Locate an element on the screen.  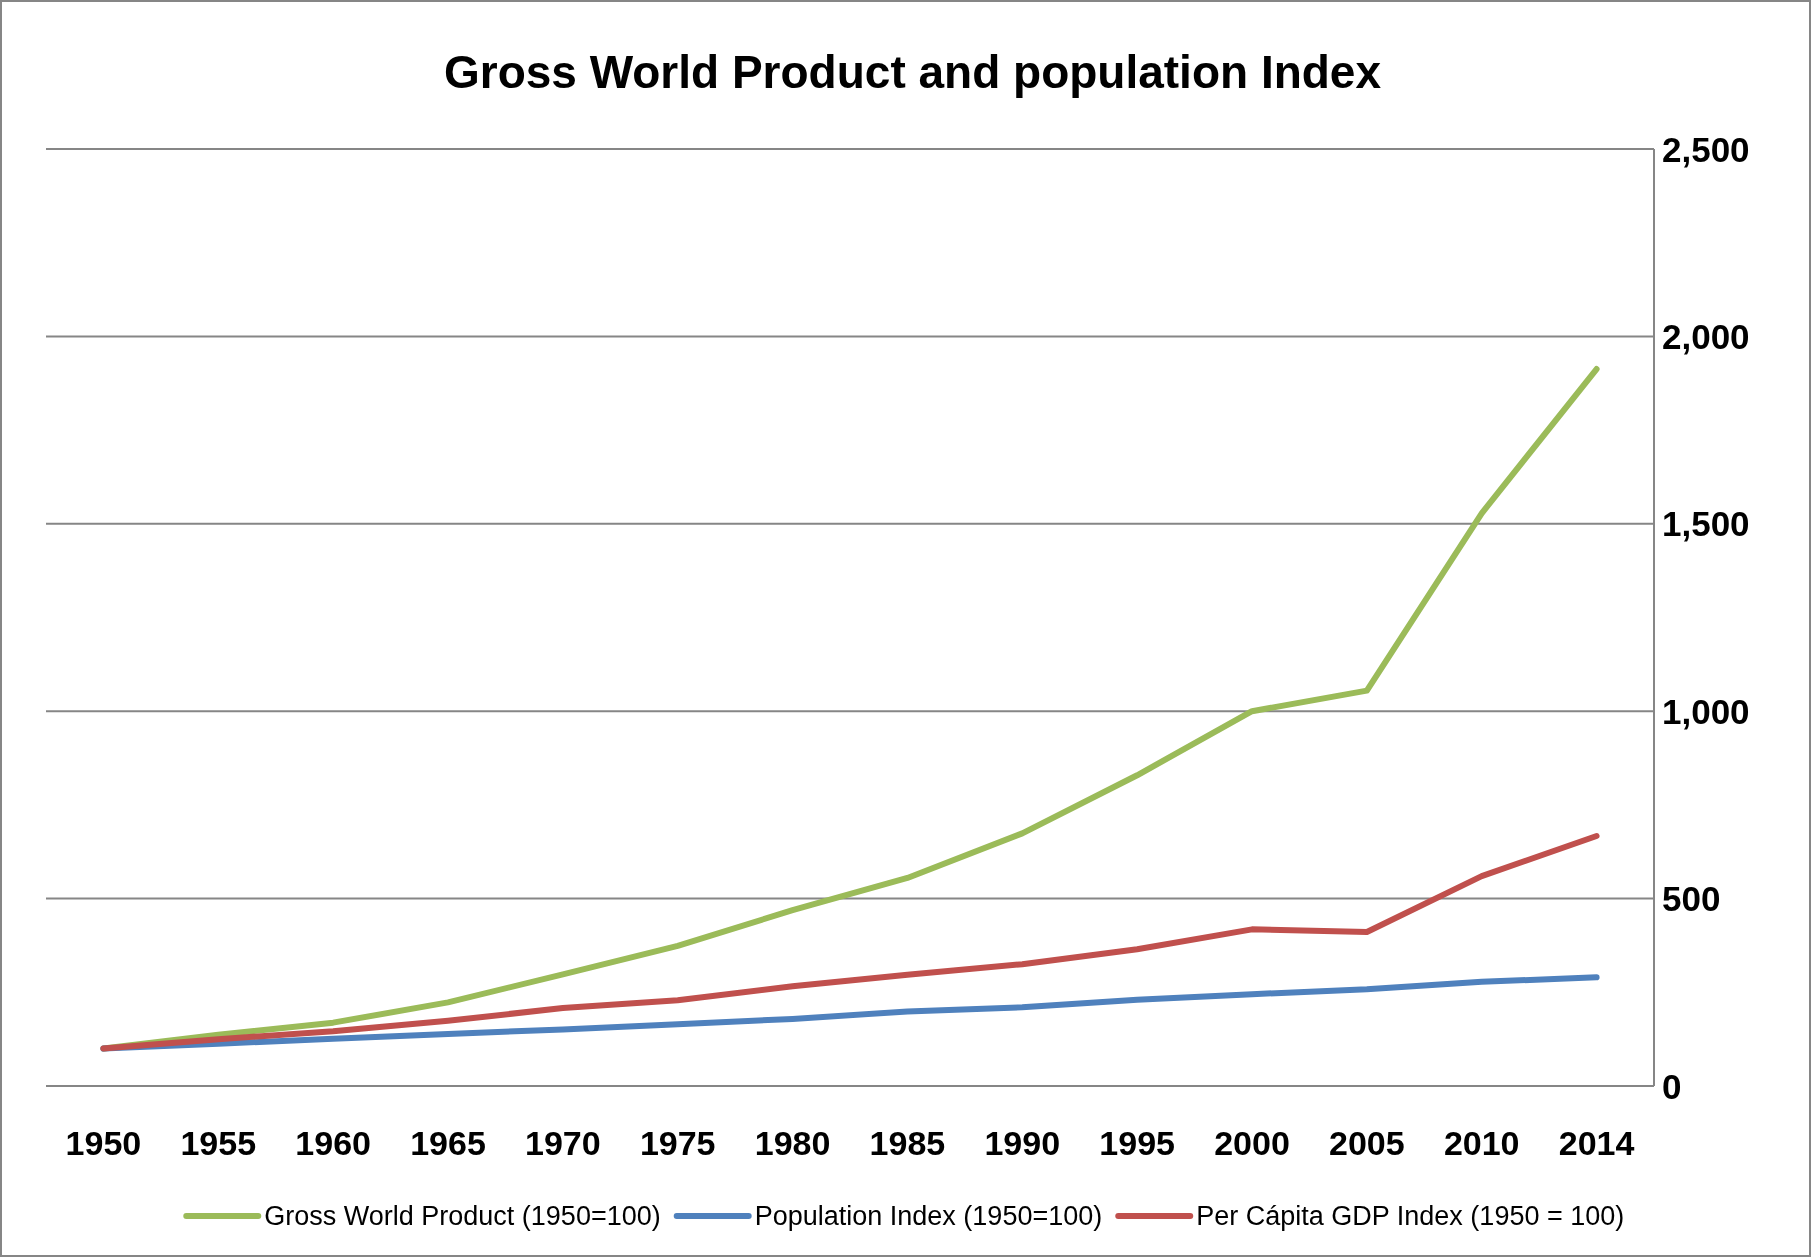
x-tick-label: 1950 is located at coordinates (103, 1143).